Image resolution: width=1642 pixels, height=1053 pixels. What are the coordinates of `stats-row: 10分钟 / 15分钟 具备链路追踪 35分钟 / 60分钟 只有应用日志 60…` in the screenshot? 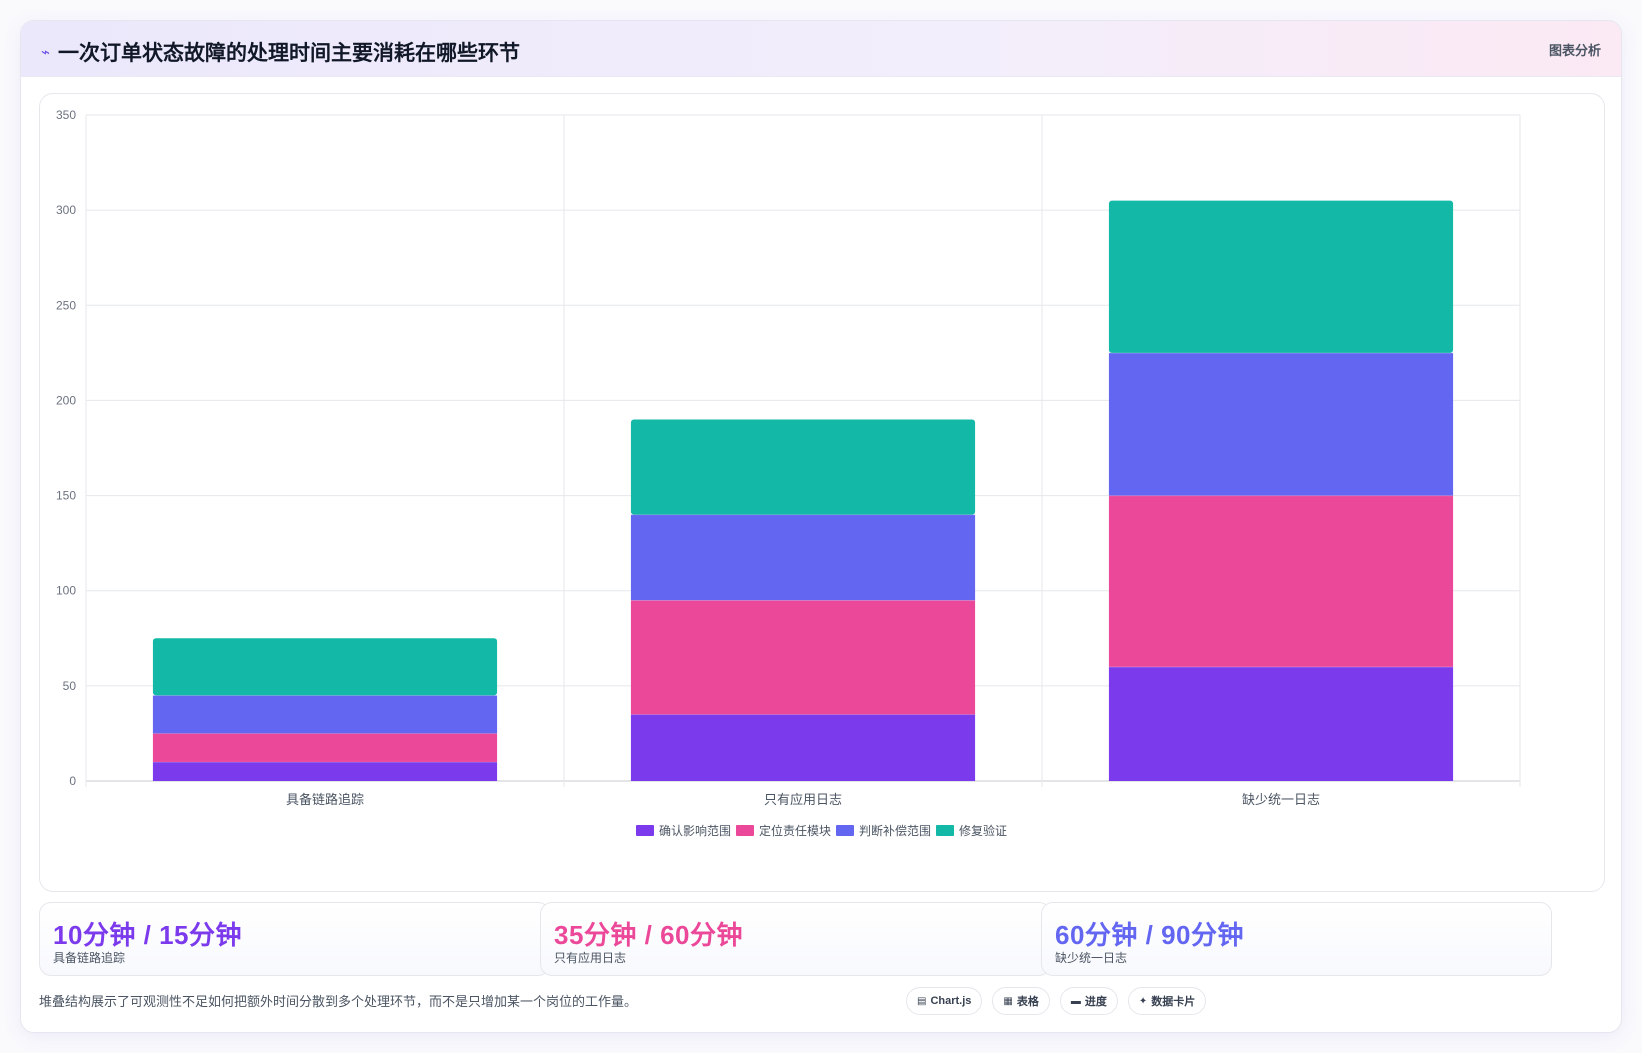 It's located at (822, 939).